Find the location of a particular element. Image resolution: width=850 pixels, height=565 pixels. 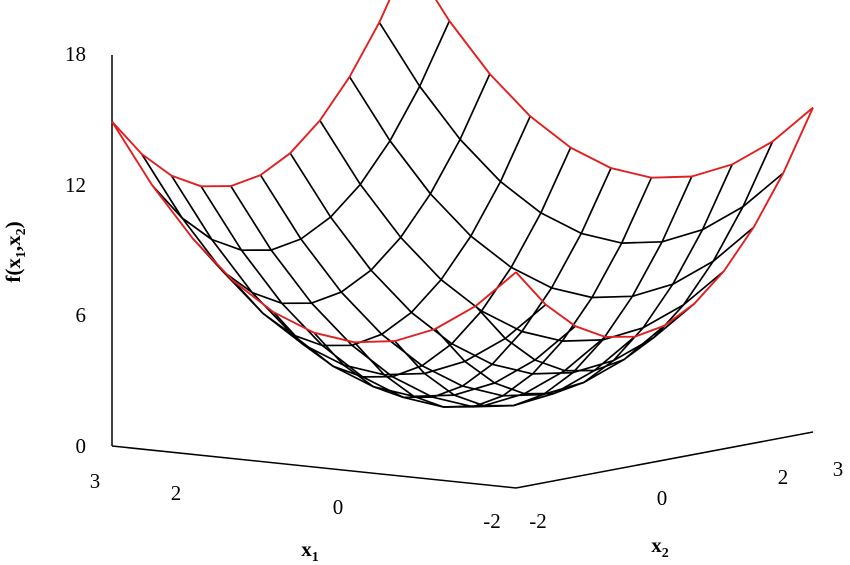

x2-tick-label: 0 is located at coordinates (662, 498).